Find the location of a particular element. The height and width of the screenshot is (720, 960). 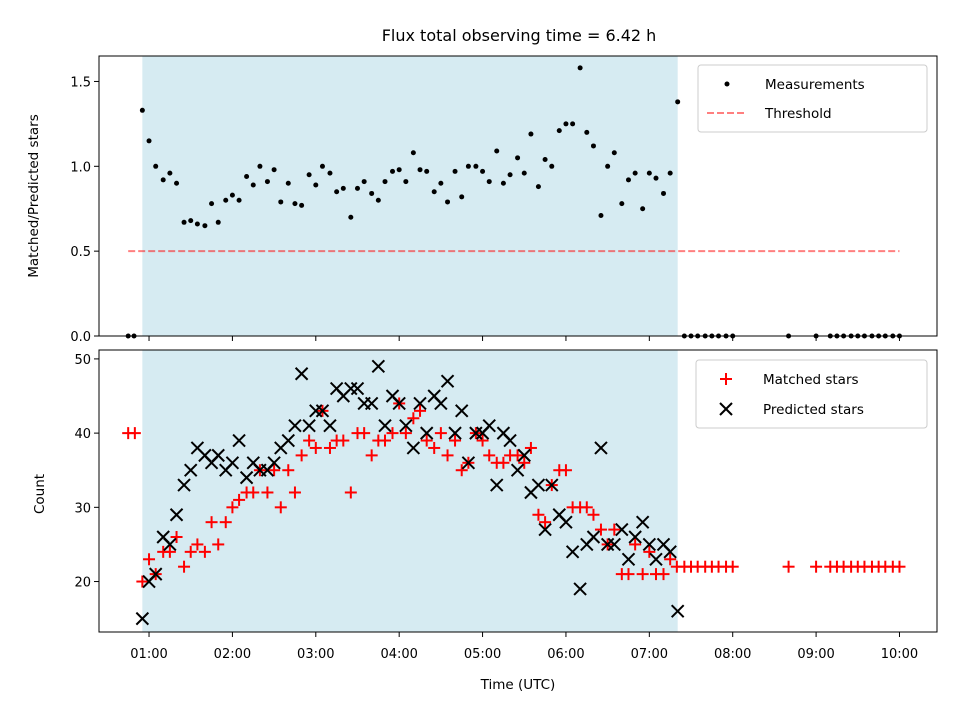

top-y-tick-label: 0.0 is located at coordinates (80, 337).